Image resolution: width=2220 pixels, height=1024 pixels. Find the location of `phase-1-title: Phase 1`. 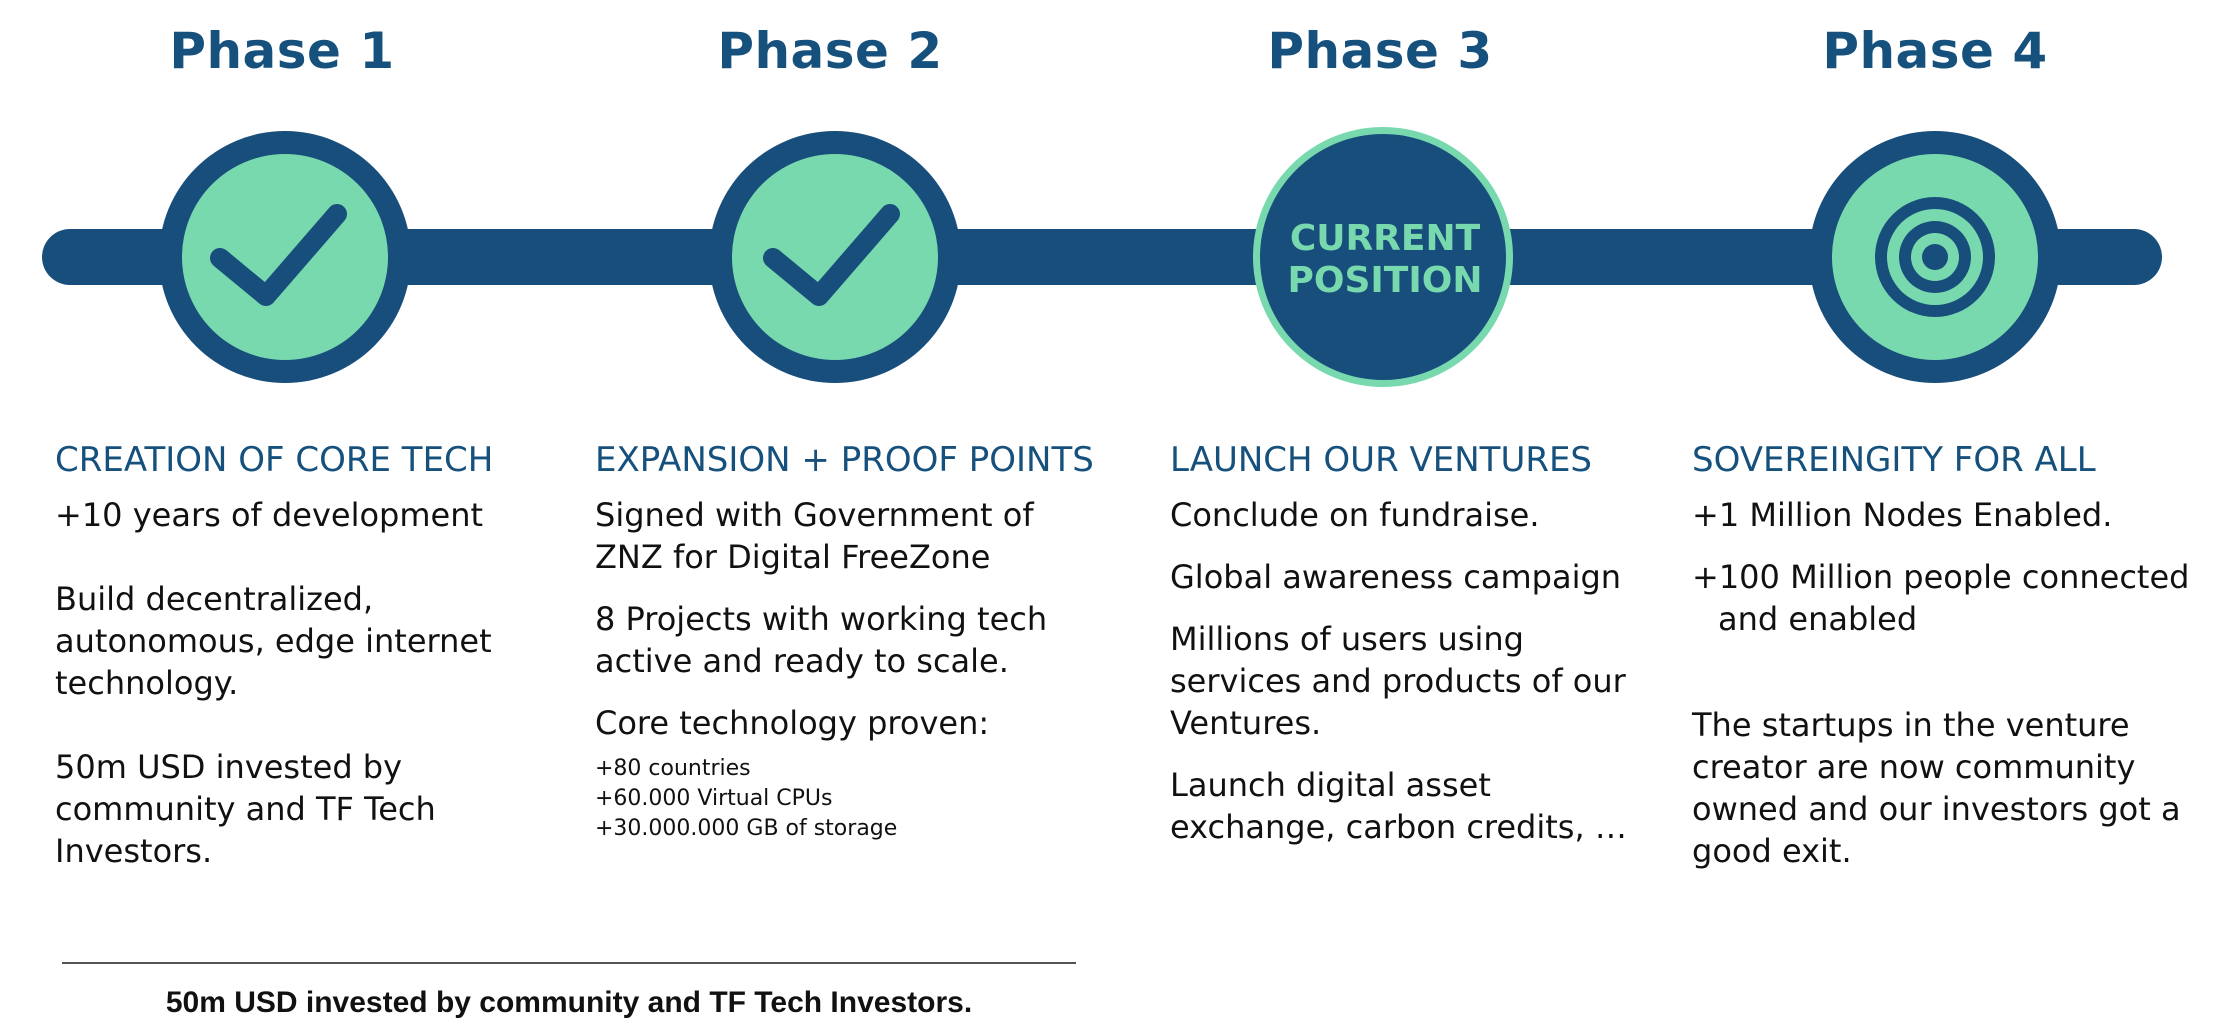

phase-1-title: Phase 1 is located at coordinates (282, 51).